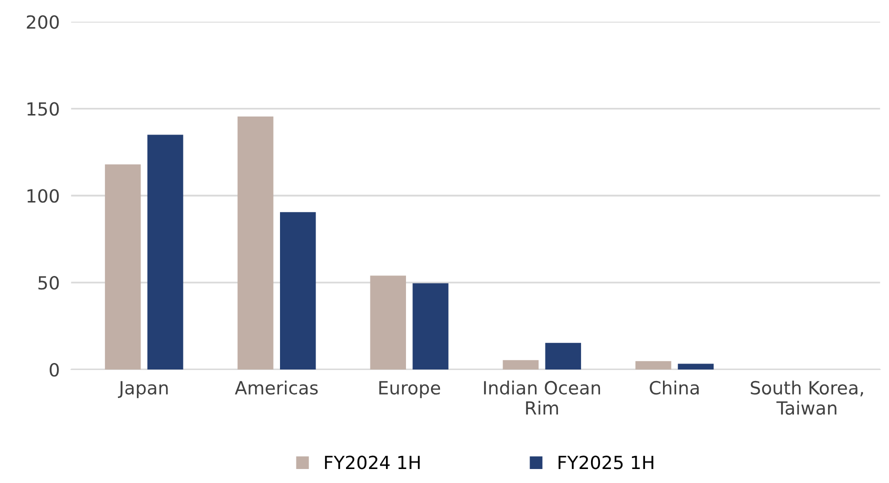  Describe the element at coordinates (43, 196) in the screenshot. I see `y-tick-label: 100` at that location.